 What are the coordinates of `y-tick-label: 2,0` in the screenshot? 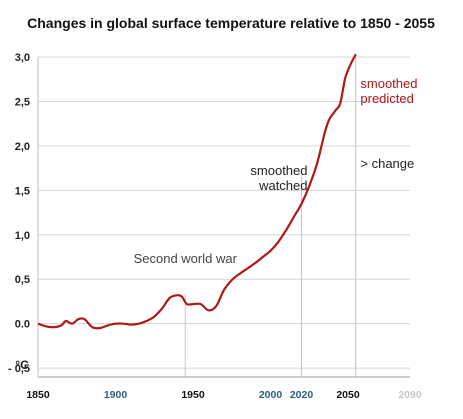 It's located at (22, 147).